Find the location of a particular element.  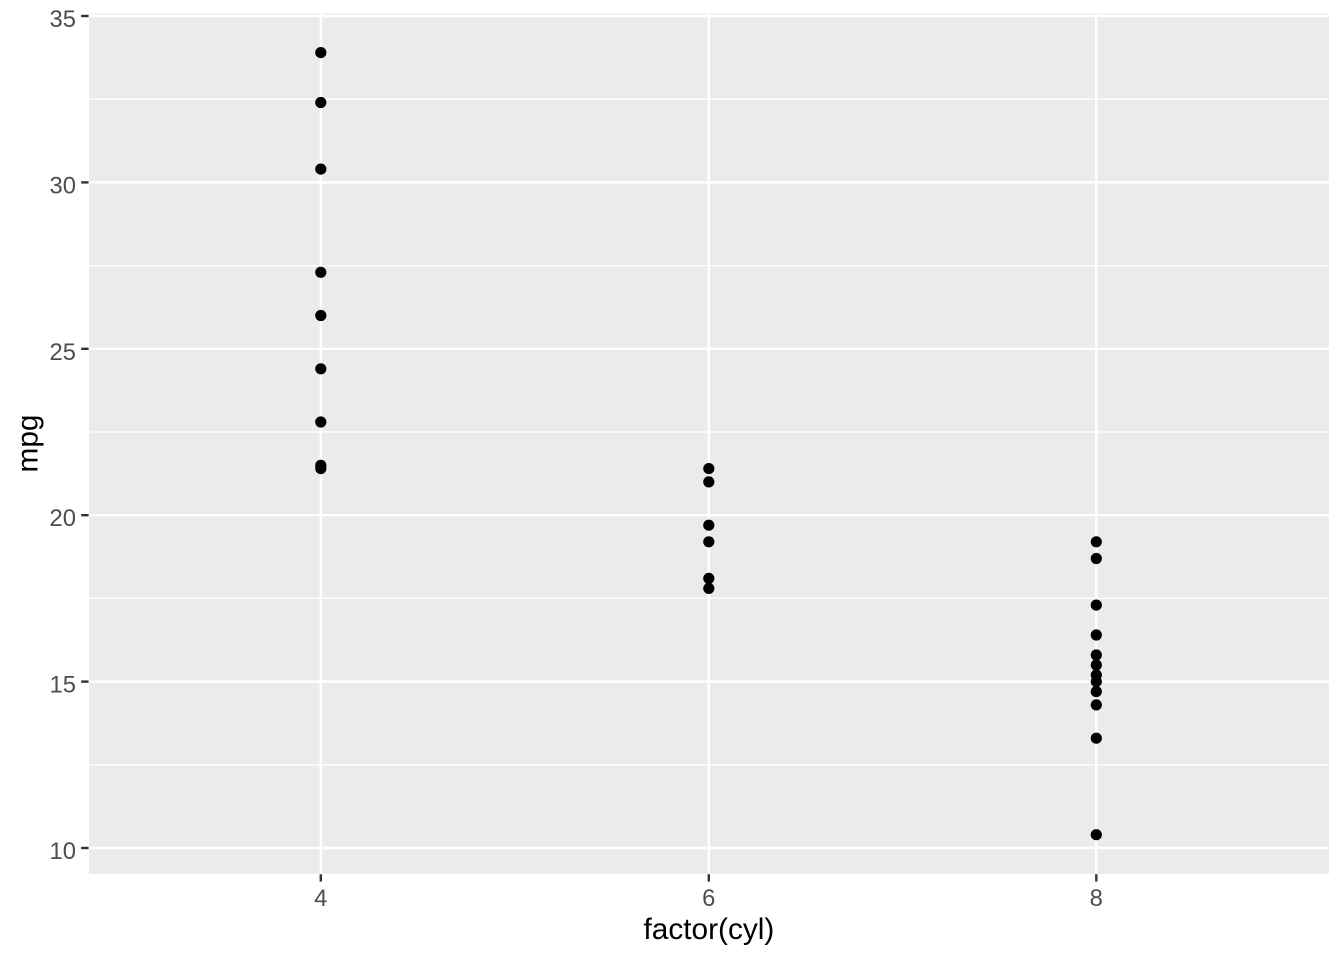

svg-text: mpg is located at coordinates (28, 444).